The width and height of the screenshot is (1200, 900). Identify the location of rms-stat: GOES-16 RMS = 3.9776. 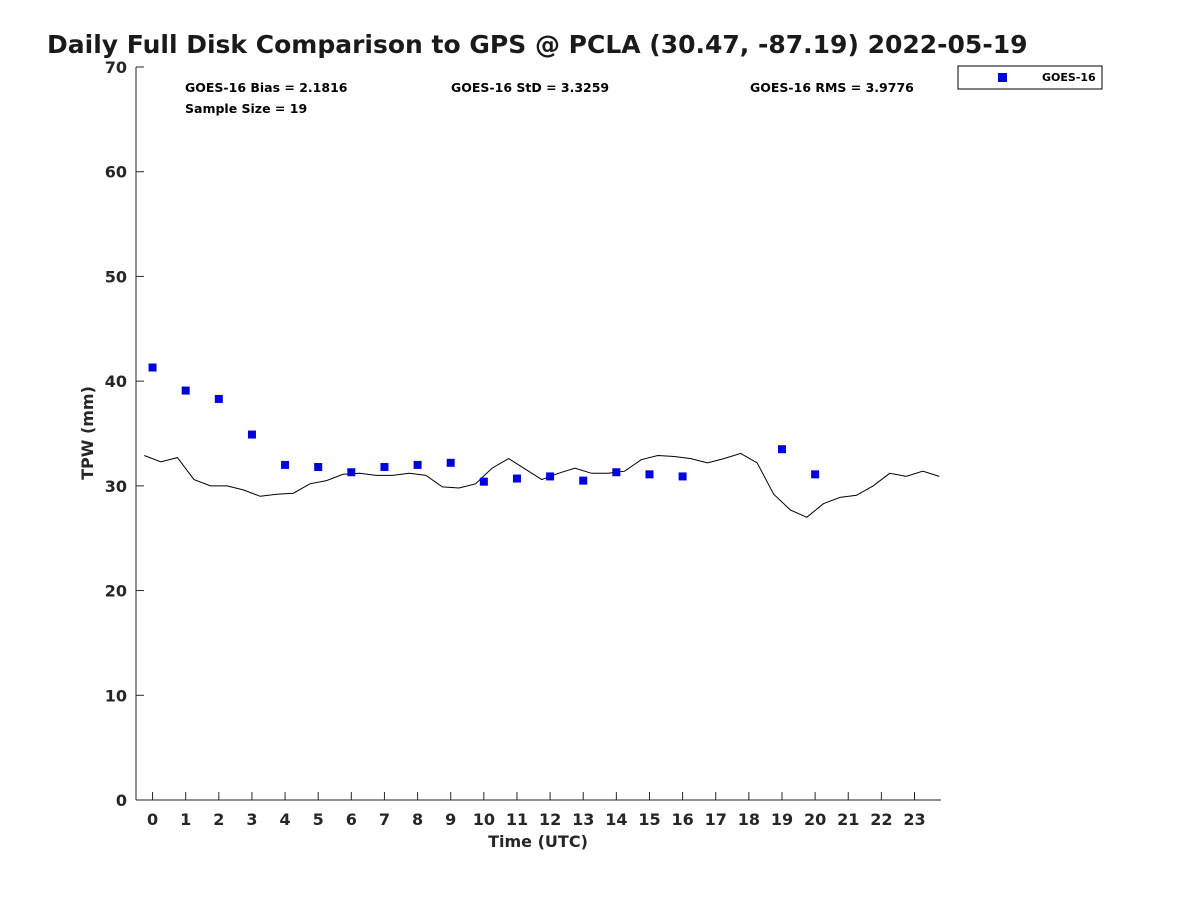
(832, 87).